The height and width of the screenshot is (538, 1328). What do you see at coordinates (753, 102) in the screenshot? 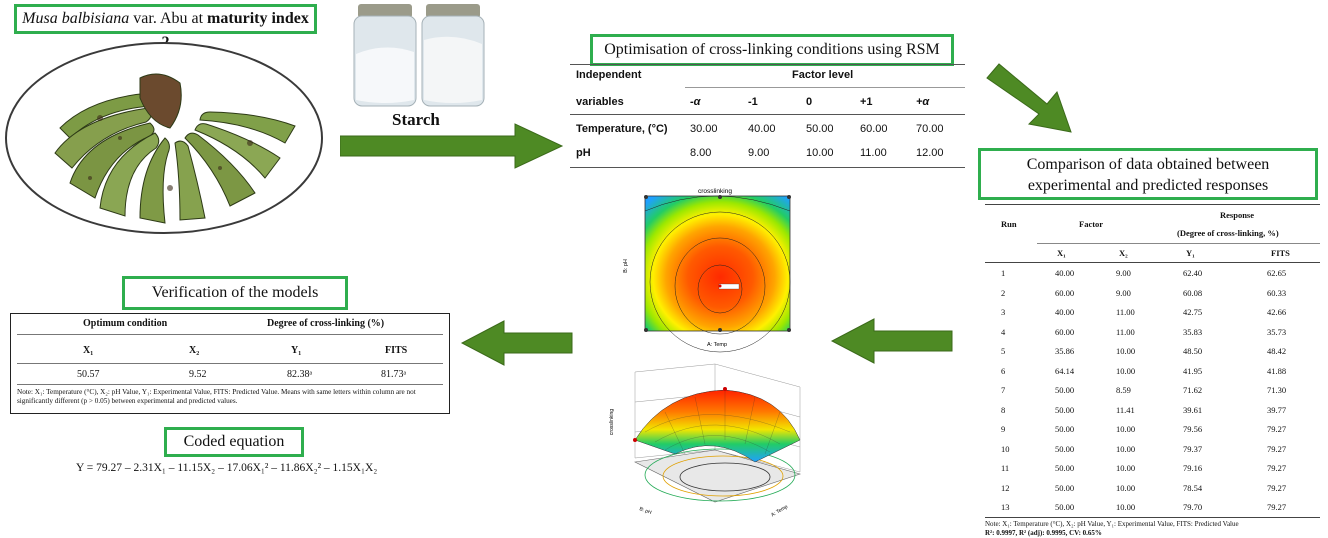
I see `rsm-header-minus-one: -1` at bounding box center [753, 102].